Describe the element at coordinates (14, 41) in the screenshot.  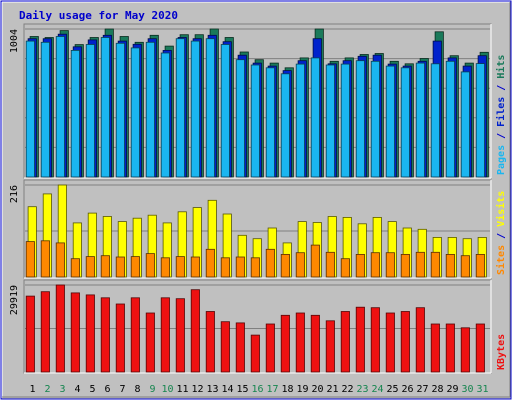
I see `panel-max-label: 1004` at that location.